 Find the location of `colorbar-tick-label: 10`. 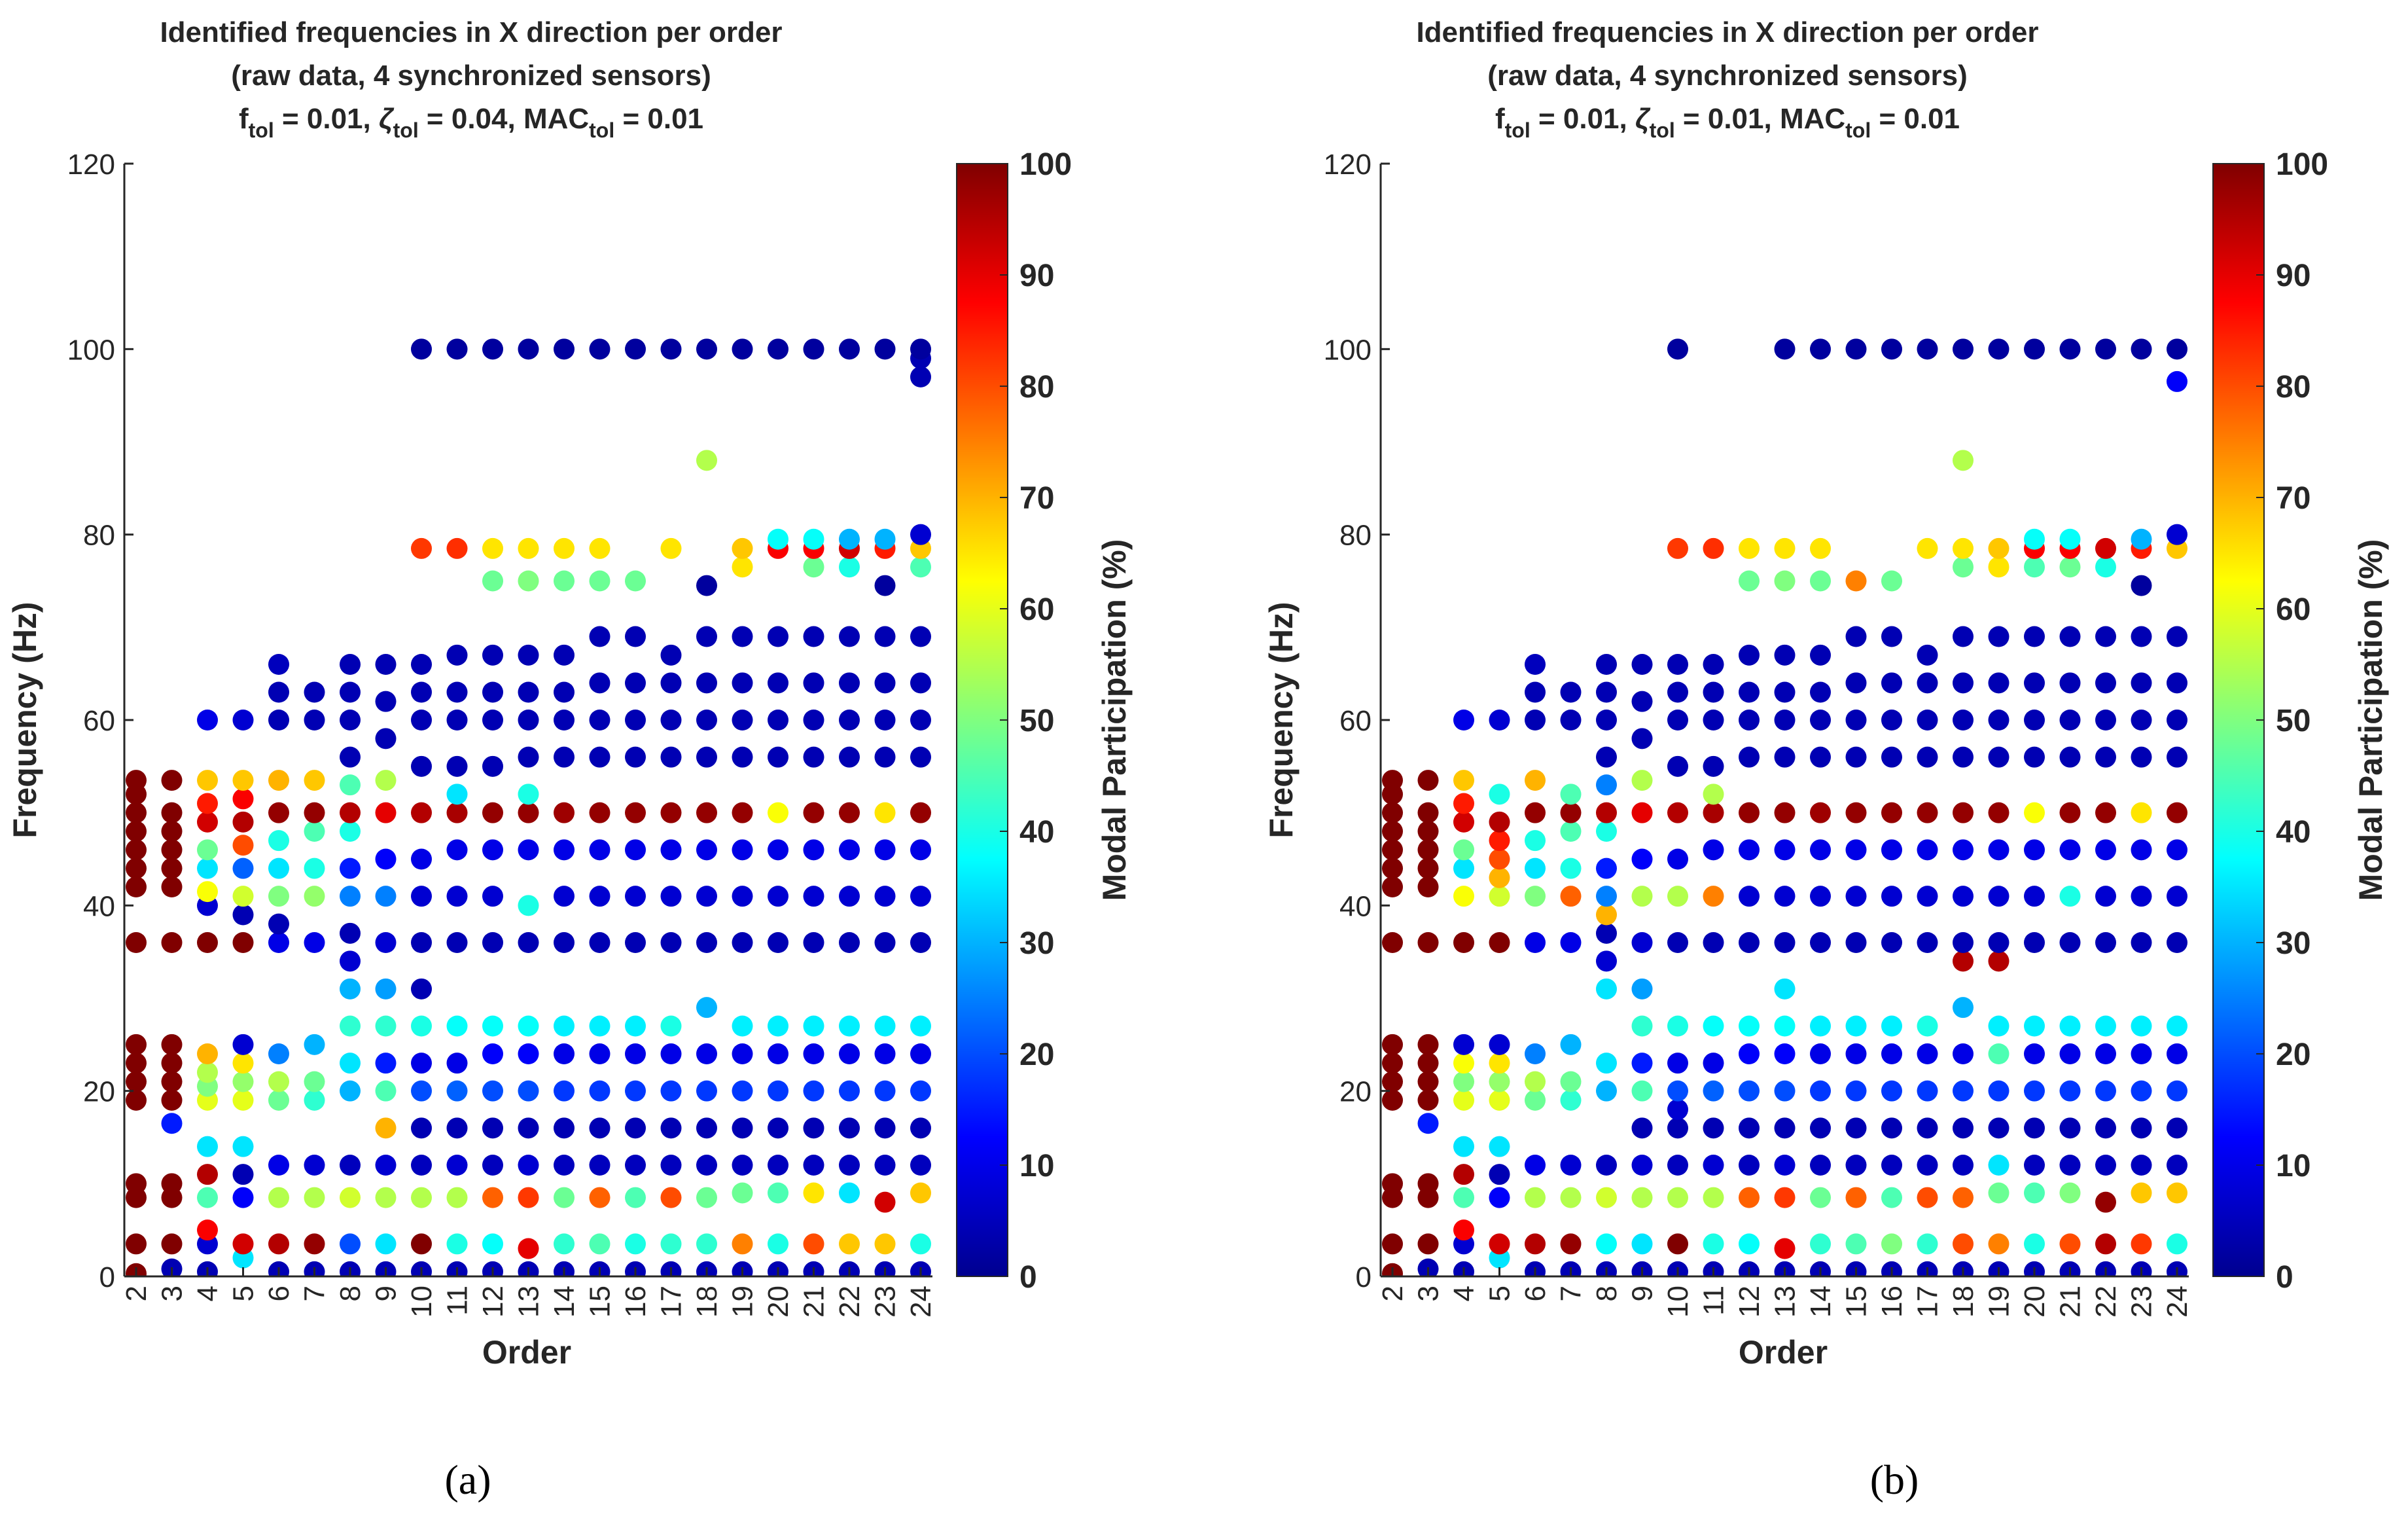

colorbar-tick-label: 10 is located at coordinates (2293, 1166).